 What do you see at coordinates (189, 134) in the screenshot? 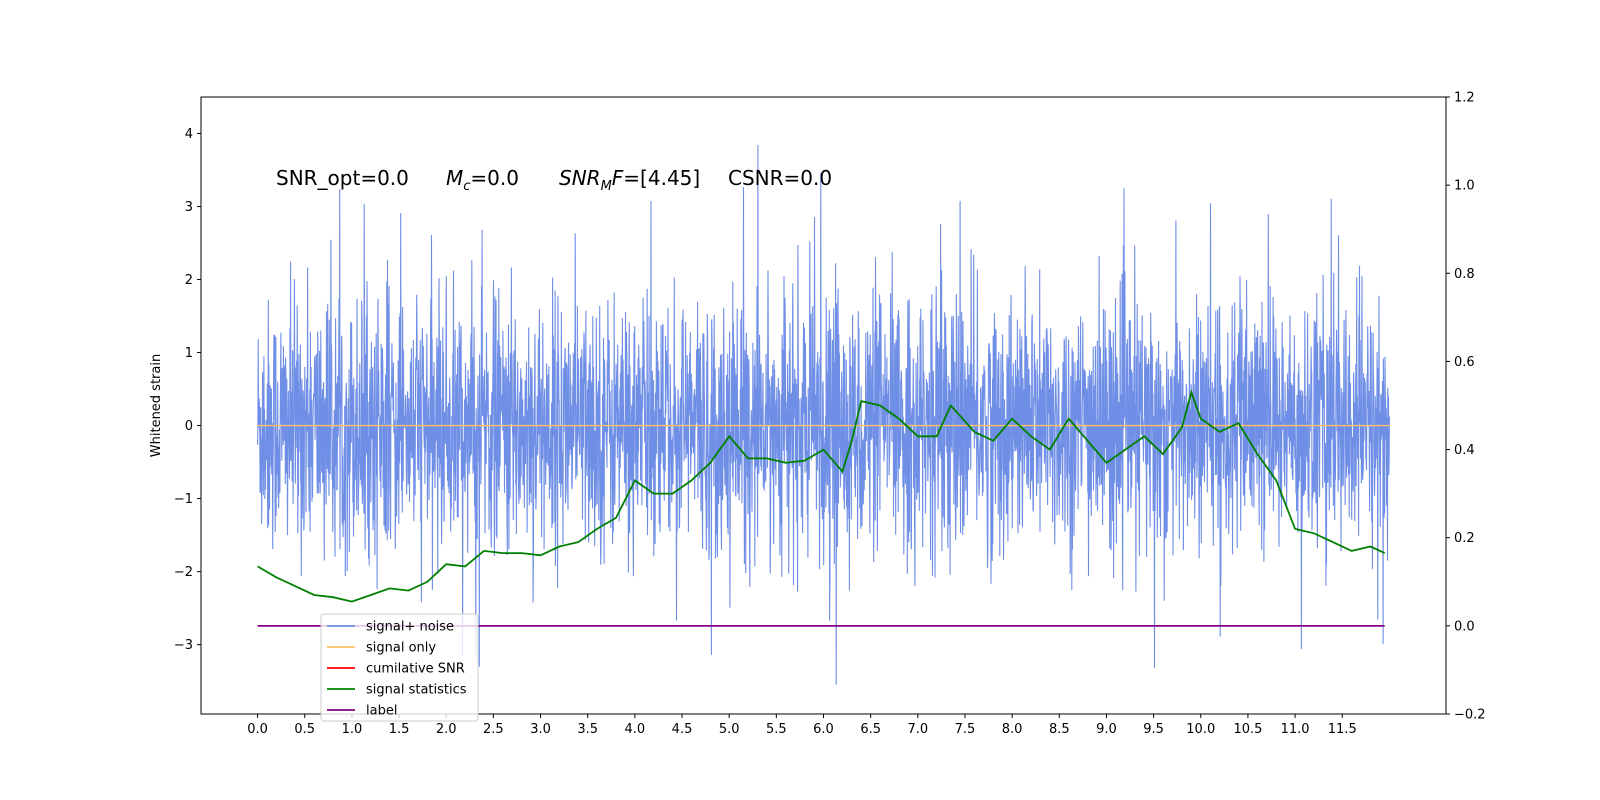
I see `y-tick-label: 4` at bounding box center [189, 134].